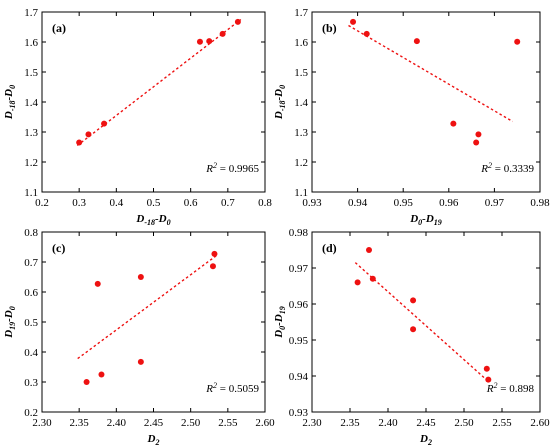  I want to click on y-tick-label: 0.97, so click(299, 269).